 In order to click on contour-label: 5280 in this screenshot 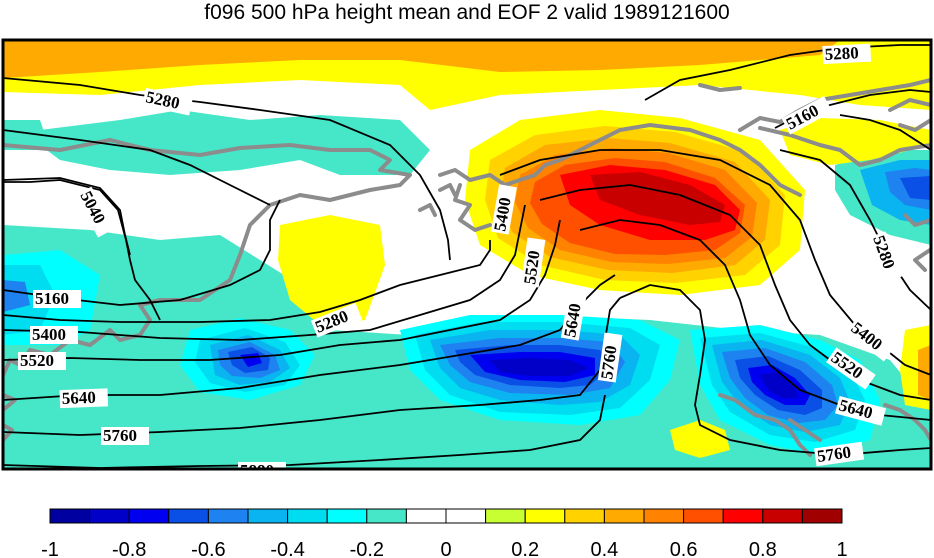, I will do `click(847, 54)`.